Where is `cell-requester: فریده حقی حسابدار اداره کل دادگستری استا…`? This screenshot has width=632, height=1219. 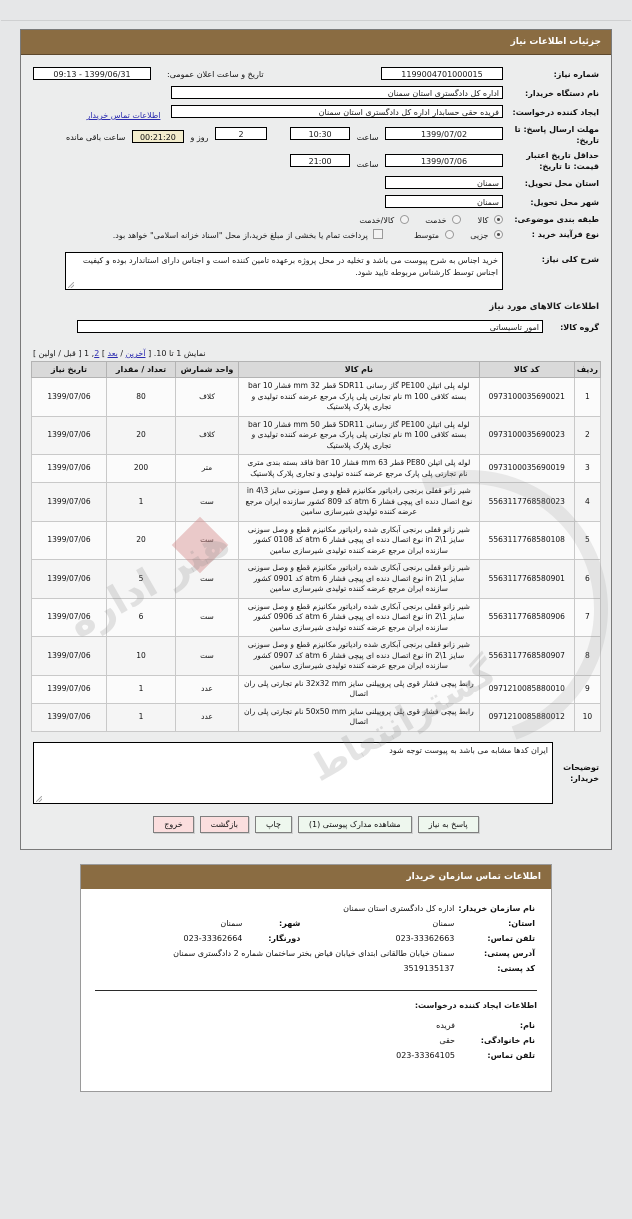 cell-requester: فریده حقی حسابدار اداره کل دادگستری استا… is located at coordinates (268, 112).